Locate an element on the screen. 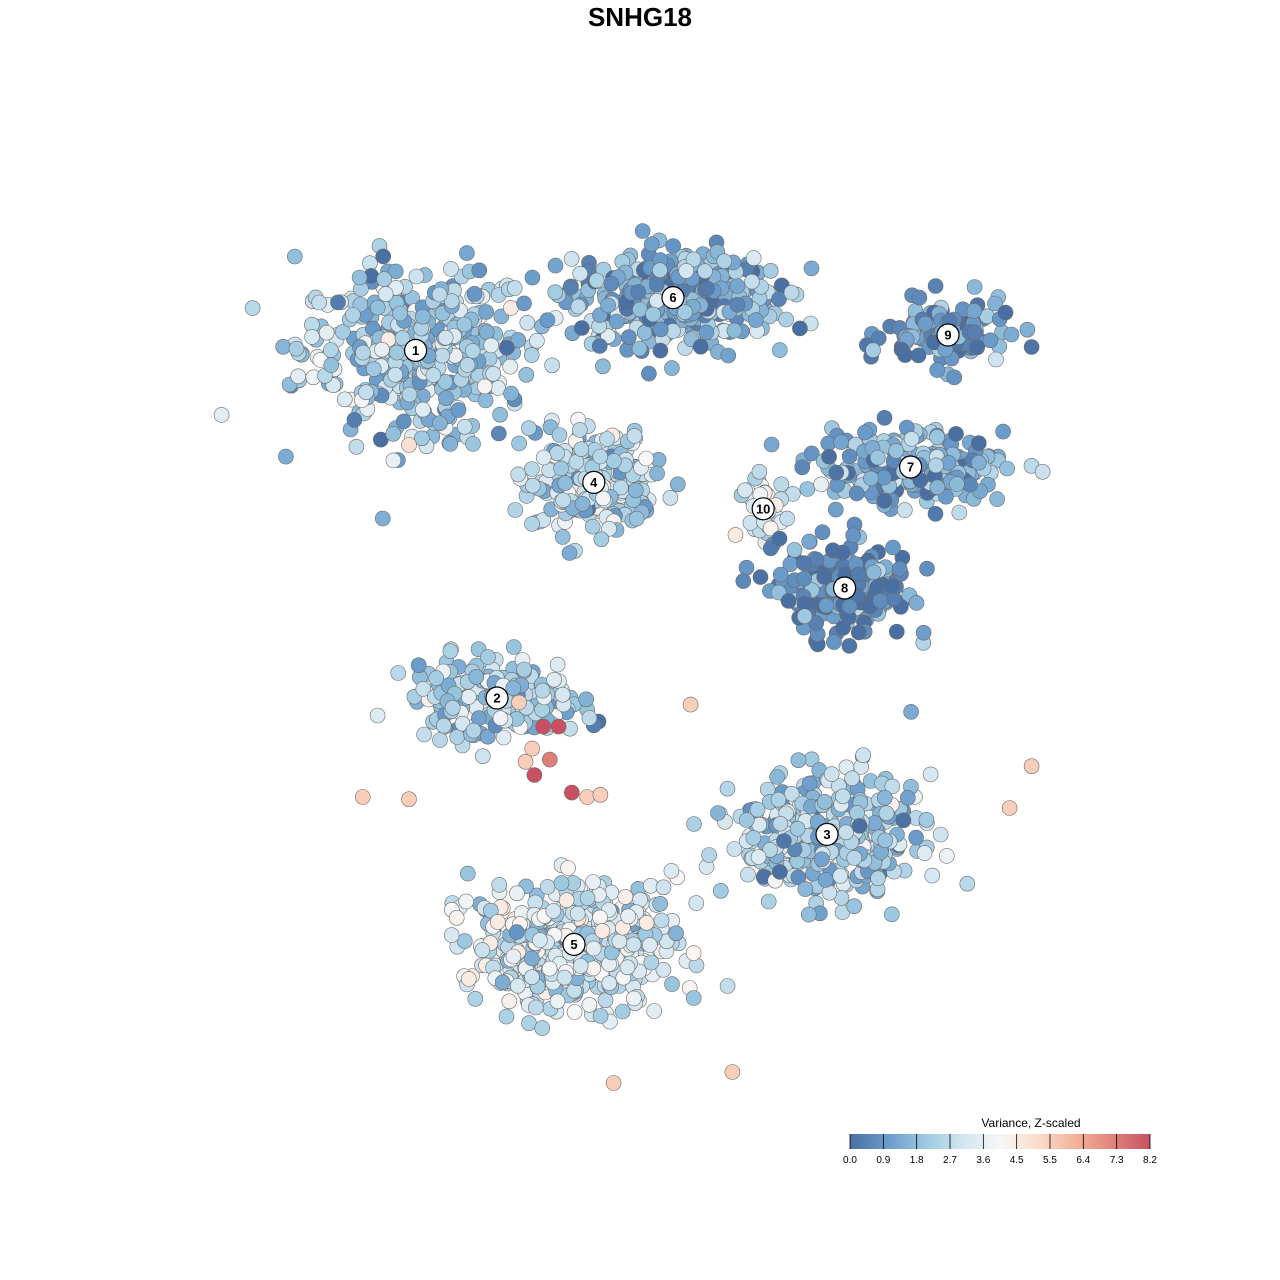  cluster-label-text: 6 is located at coordinates (672, 297).